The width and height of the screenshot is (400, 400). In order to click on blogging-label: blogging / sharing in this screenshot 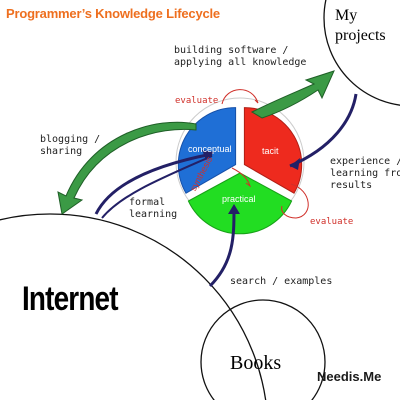, I will do `click(70, 146)`.